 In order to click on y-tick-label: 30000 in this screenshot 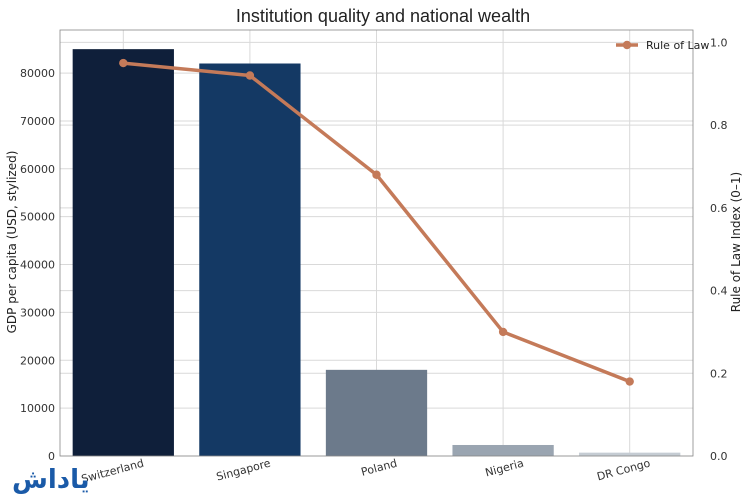, I will do `click(37, 312)`.